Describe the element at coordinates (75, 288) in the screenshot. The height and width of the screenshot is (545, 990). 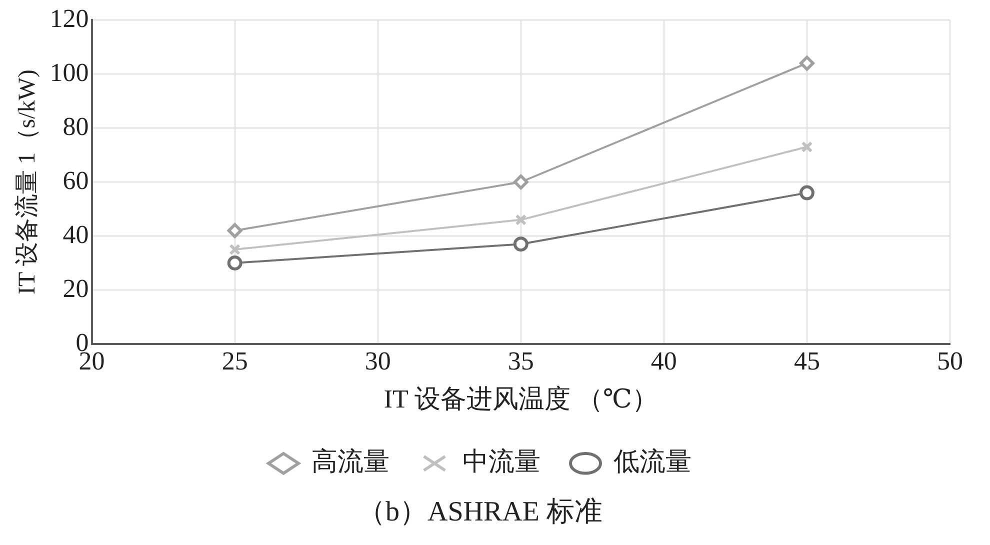
I see `y-tick-label: 20` at that location.